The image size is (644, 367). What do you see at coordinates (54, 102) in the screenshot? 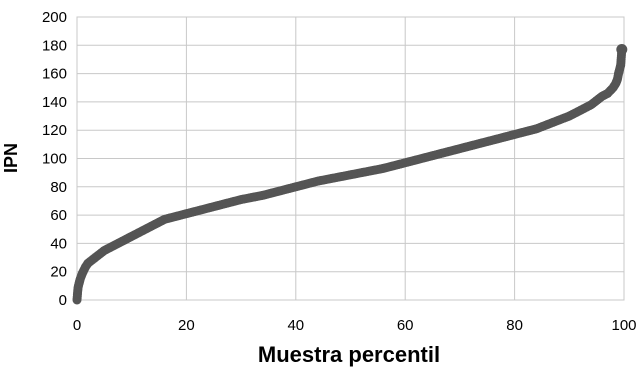
I see `y-tick-label: 140` at bounding box center [54, 102].